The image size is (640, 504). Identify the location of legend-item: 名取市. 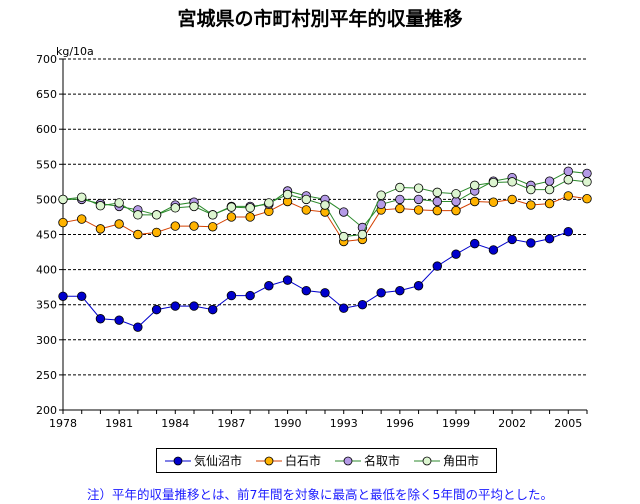
(367, 460).